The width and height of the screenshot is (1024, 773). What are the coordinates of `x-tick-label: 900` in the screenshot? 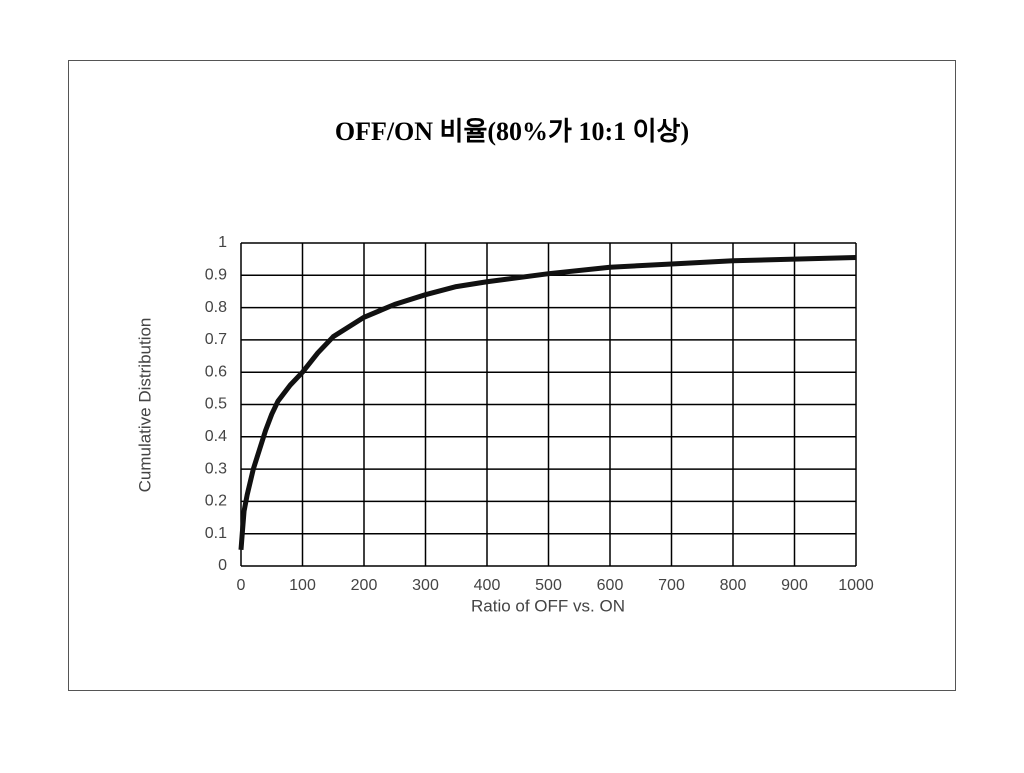 It's located at (794, 585).